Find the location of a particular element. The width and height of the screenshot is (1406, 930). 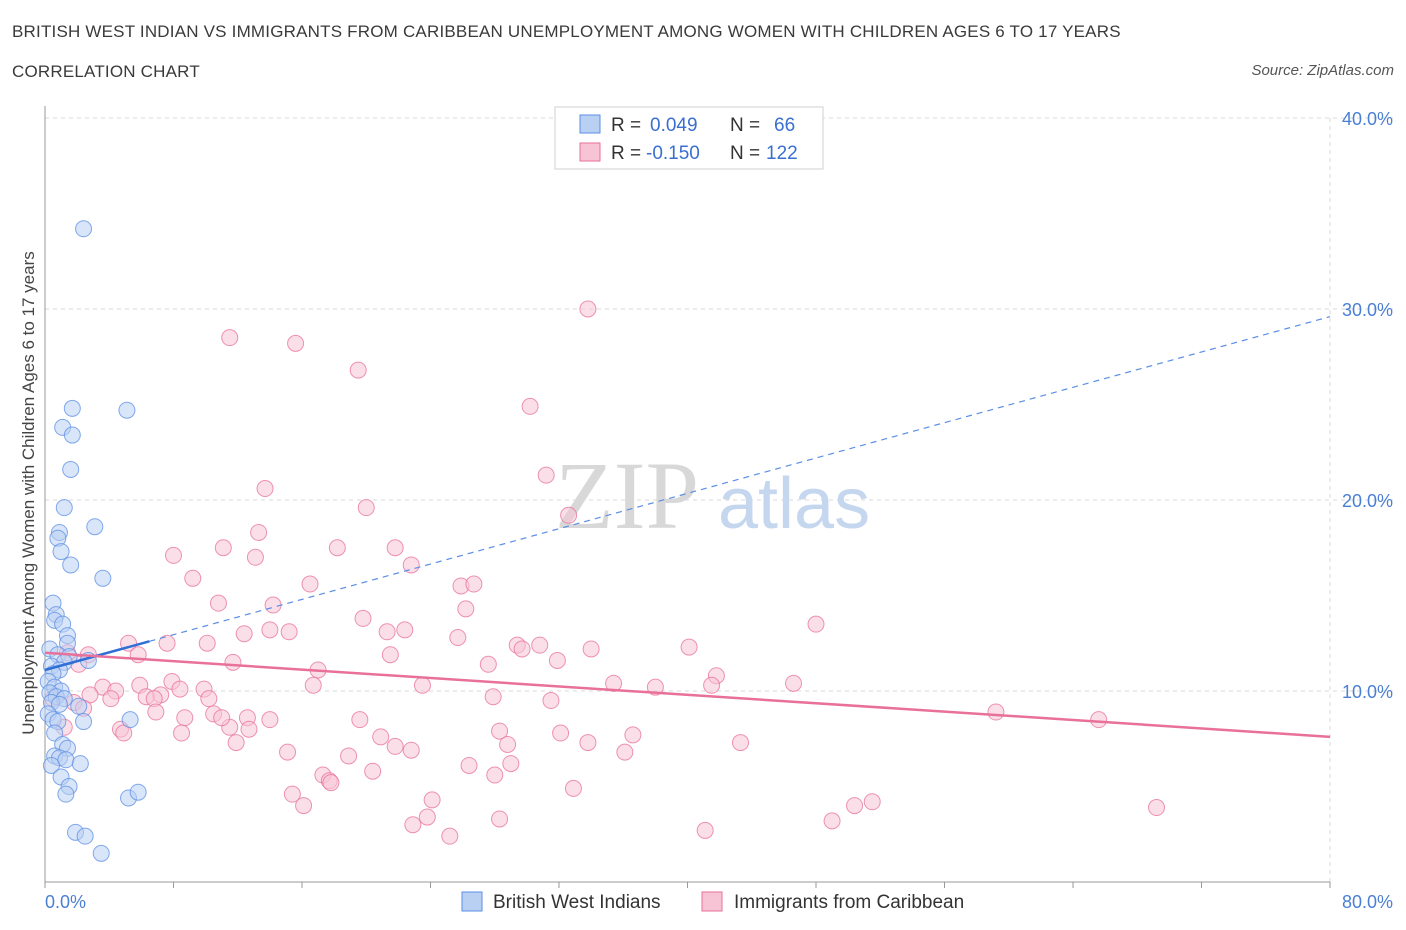

x-tick-label-min: 0.0% is located at coordinates (65, 902).